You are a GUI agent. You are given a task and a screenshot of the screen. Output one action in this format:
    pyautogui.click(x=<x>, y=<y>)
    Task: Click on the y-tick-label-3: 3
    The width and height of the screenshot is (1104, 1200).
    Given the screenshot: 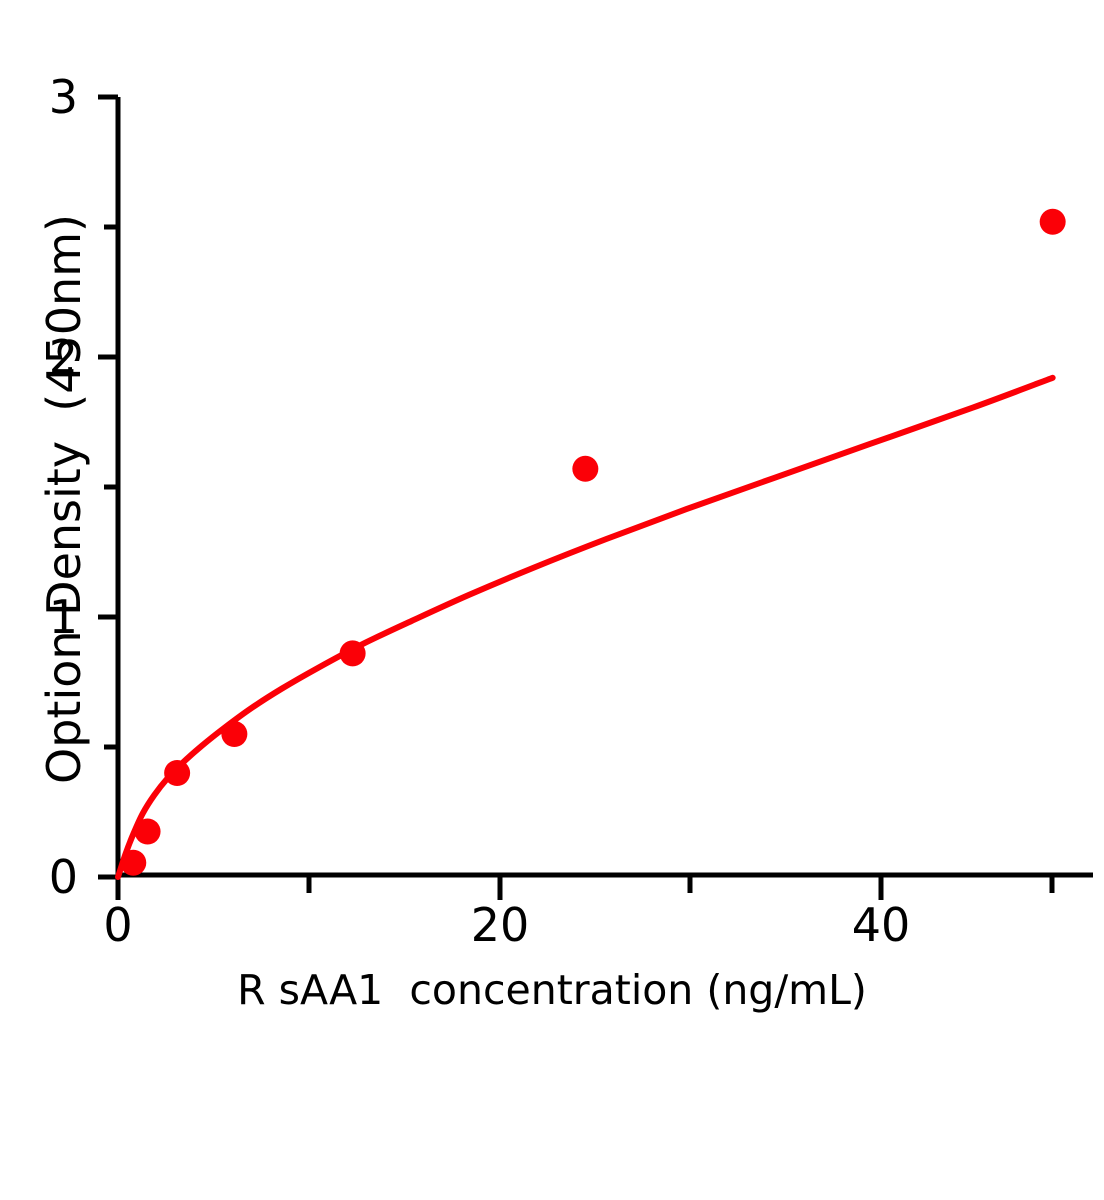 What is the action you would take?
    pyautogui.click(x=63, y=97)
    